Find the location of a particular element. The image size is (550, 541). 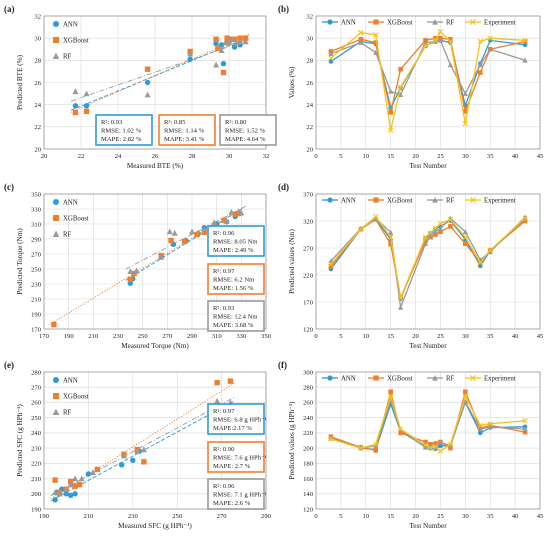

y-tick-label: 24 is located at coordinates (37, 105).